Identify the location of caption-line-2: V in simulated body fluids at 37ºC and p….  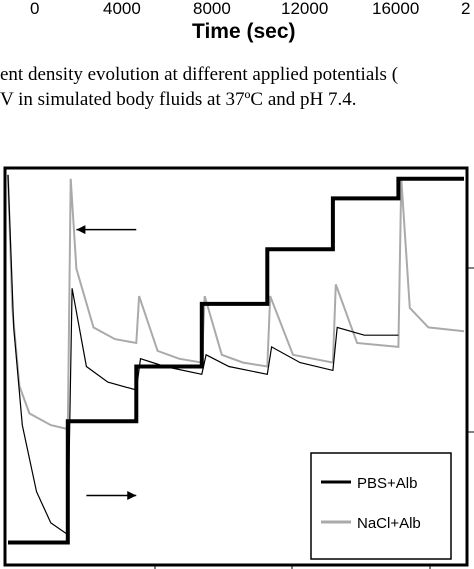
(178, 99).